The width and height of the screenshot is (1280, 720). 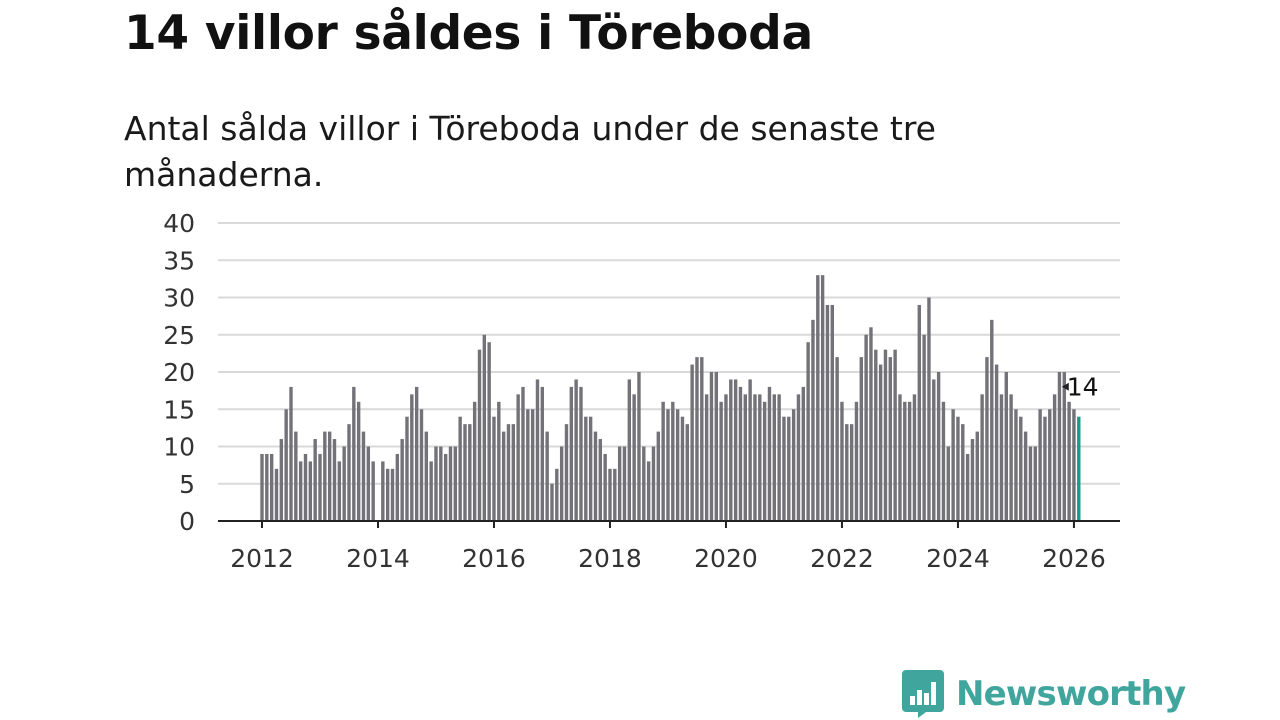 What do you see at coordinates (1074, 558) in the screenshot?
I see `x-tick-label: 2026` at bounding box center [1074, 558].